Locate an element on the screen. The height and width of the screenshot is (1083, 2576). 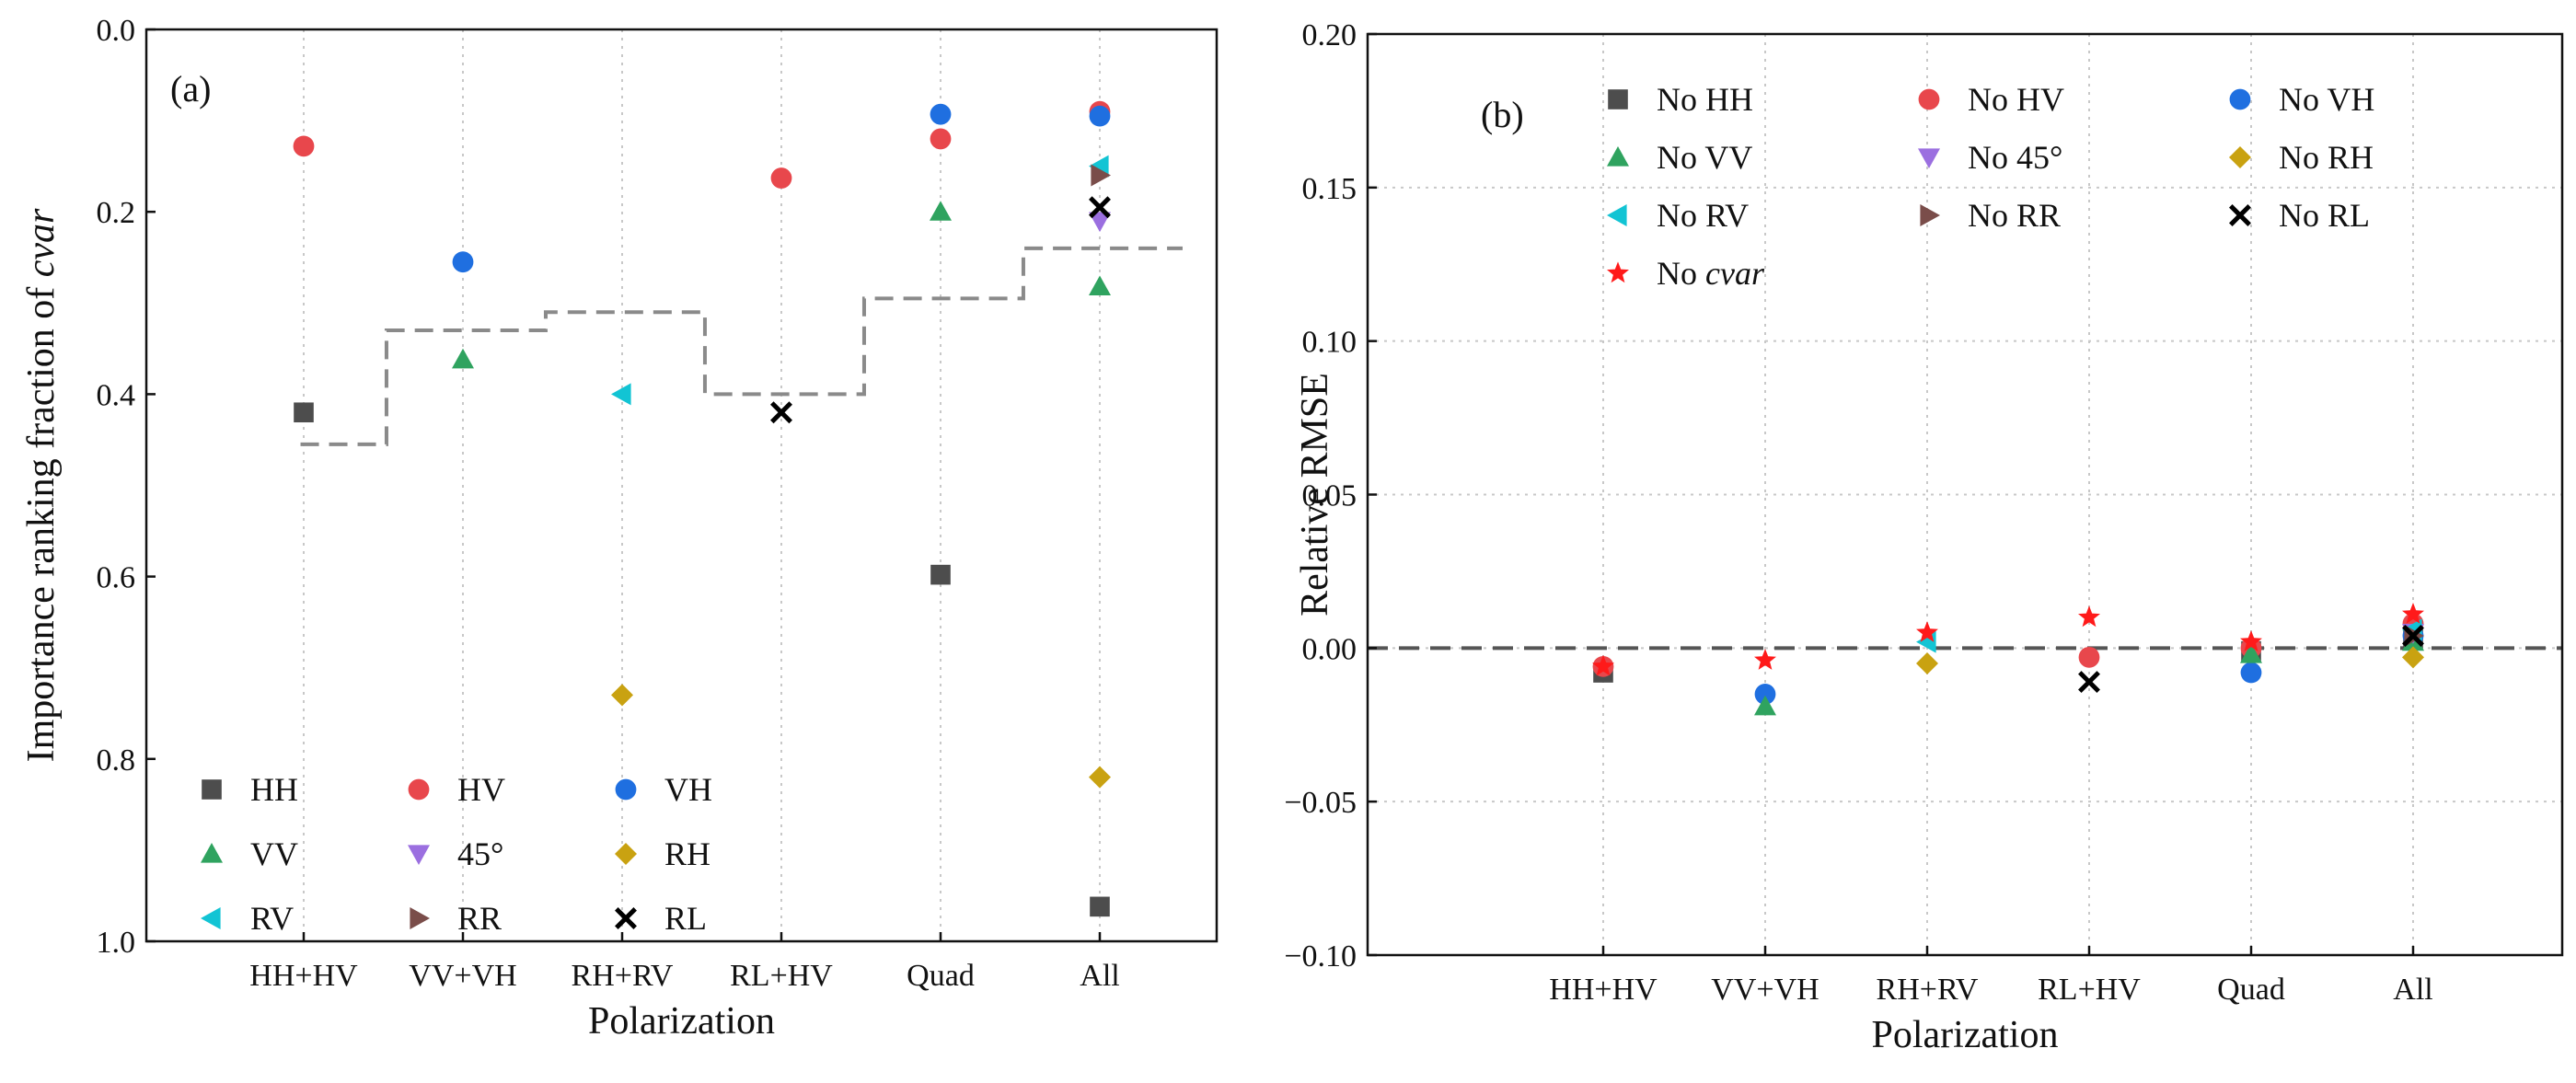
legend-marker-rr is located at coordinates (420, 918).